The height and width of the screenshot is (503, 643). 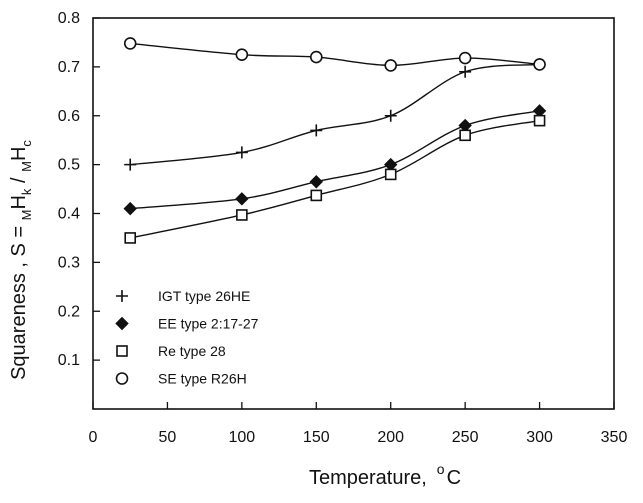 I want to click on y-axis-title: Squareness , S = MHk / MHc, so click(x=21, y=260).